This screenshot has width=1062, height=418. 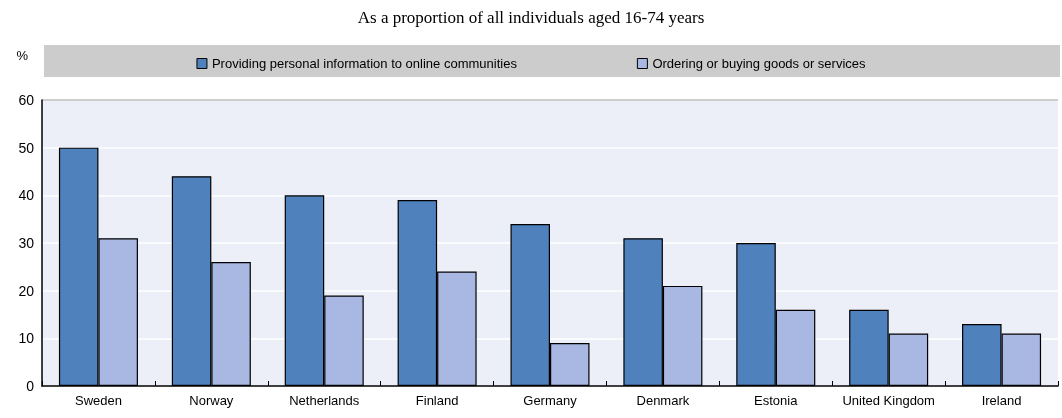 I want to click on chart-title: As a proportion of all individuals aged 16-74 years, so click(x=531, y=17).